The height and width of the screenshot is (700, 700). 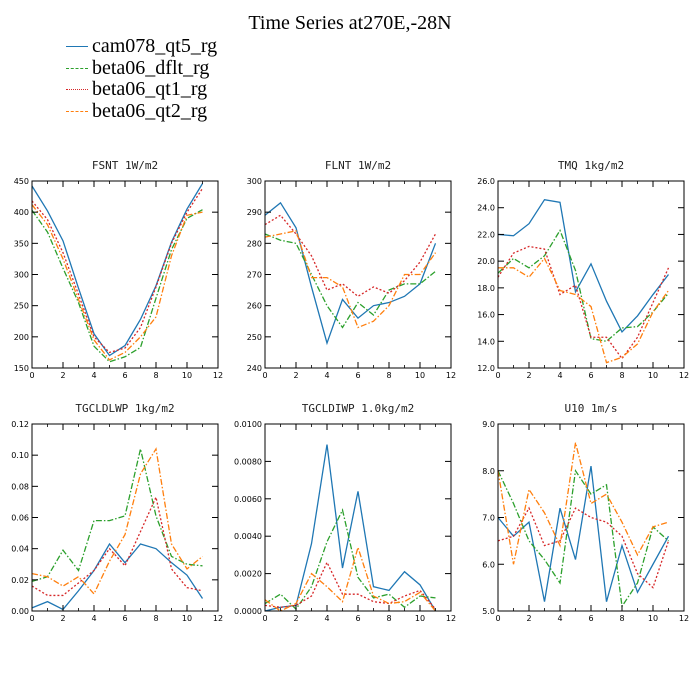 I want to click on legend-label-0: cam078_qt5_rg, so click(x=155, y=46).